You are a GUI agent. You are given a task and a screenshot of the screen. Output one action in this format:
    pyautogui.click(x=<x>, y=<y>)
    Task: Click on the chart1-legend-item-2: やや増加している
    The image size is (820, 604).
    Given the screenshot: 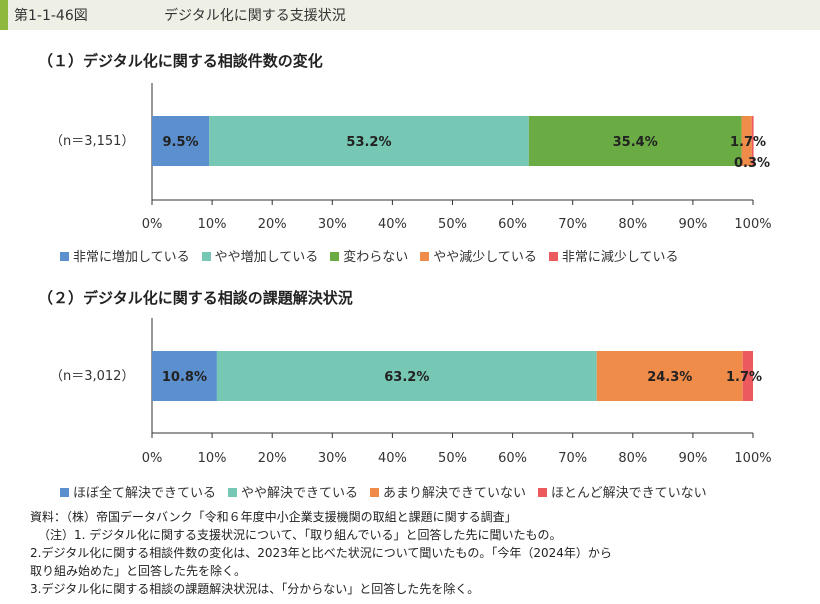 What is the action you would take?
    pyautogui.click(x=260, y=255)
    